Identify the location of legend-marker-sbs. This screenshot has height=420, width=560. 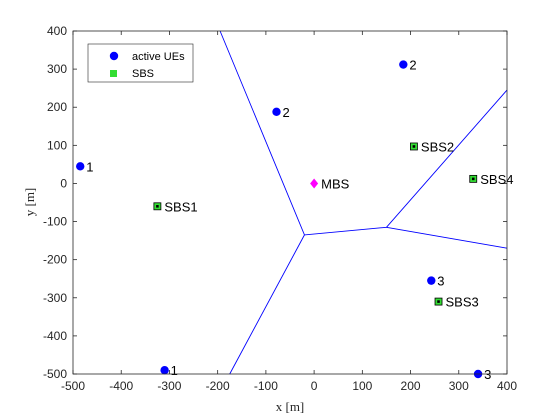
(113, 73).